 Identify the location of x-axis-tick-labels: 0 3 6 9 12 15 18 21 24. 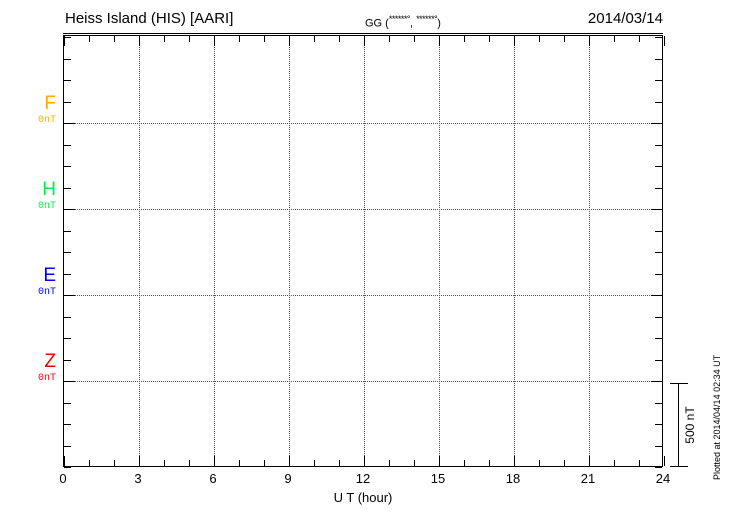
(364, 480).